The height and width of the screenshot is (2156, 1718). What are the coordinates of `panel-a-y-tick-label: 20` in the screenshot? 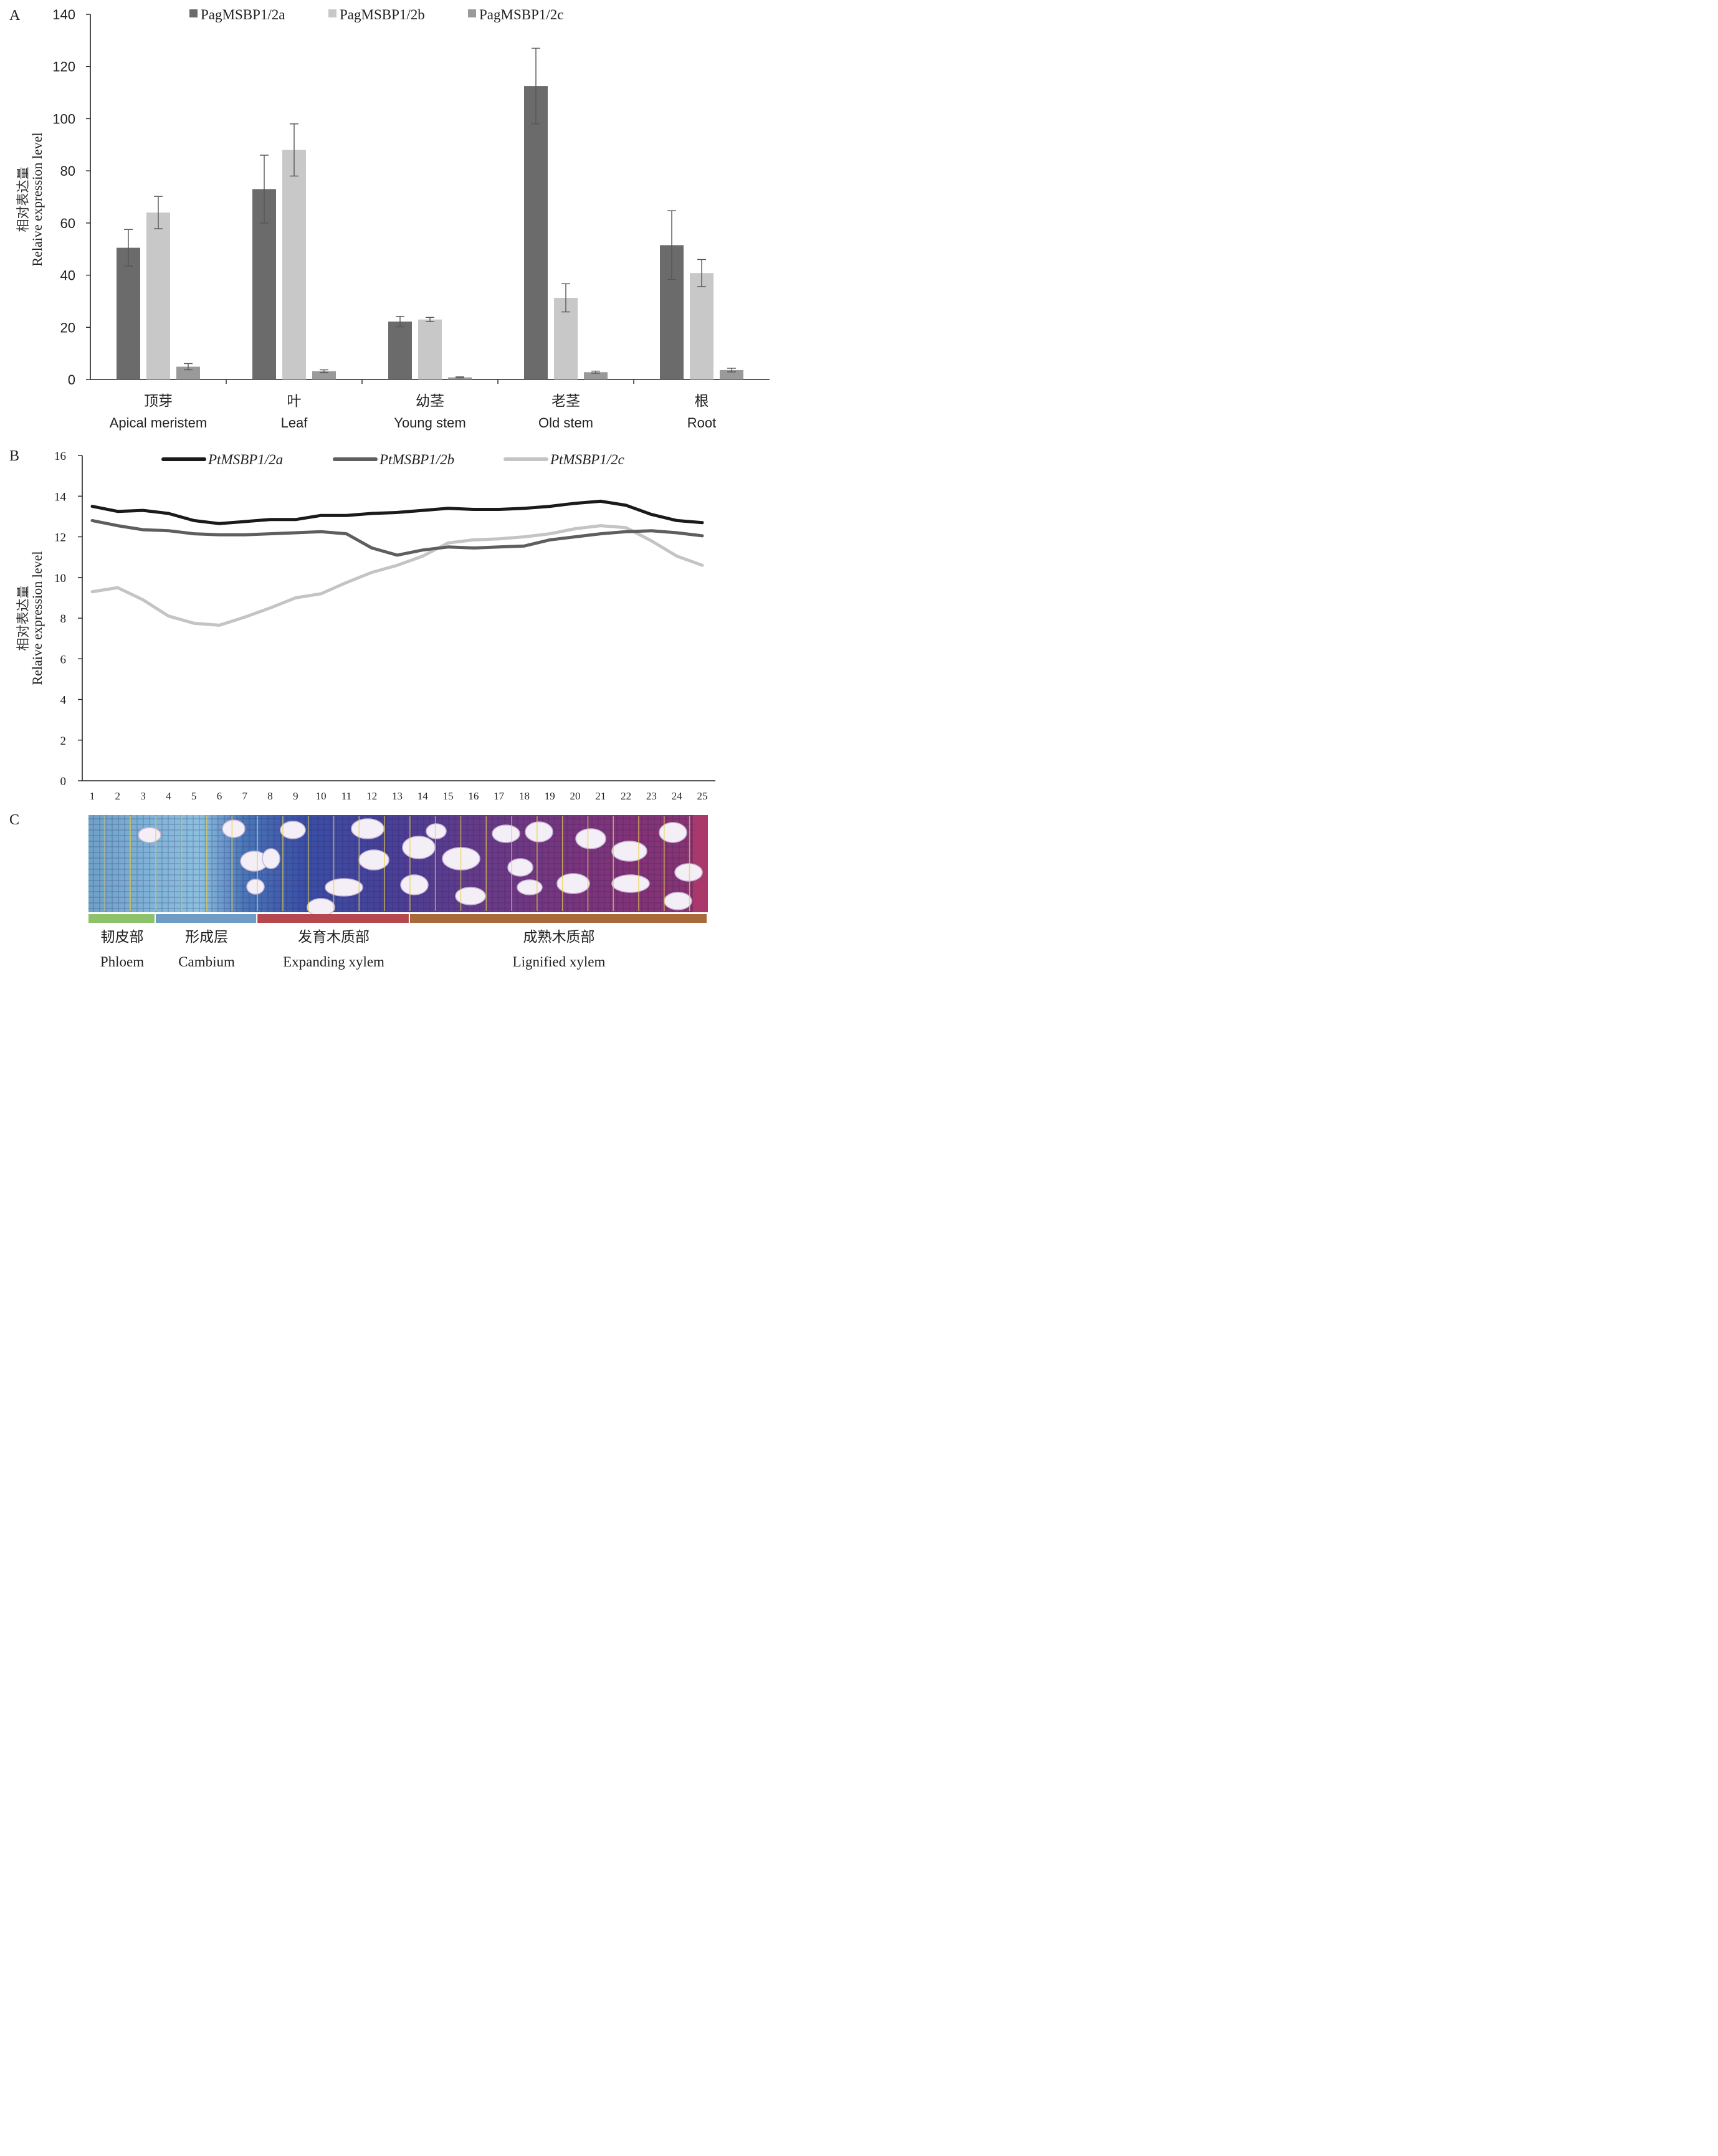 It's located at (67, 328).